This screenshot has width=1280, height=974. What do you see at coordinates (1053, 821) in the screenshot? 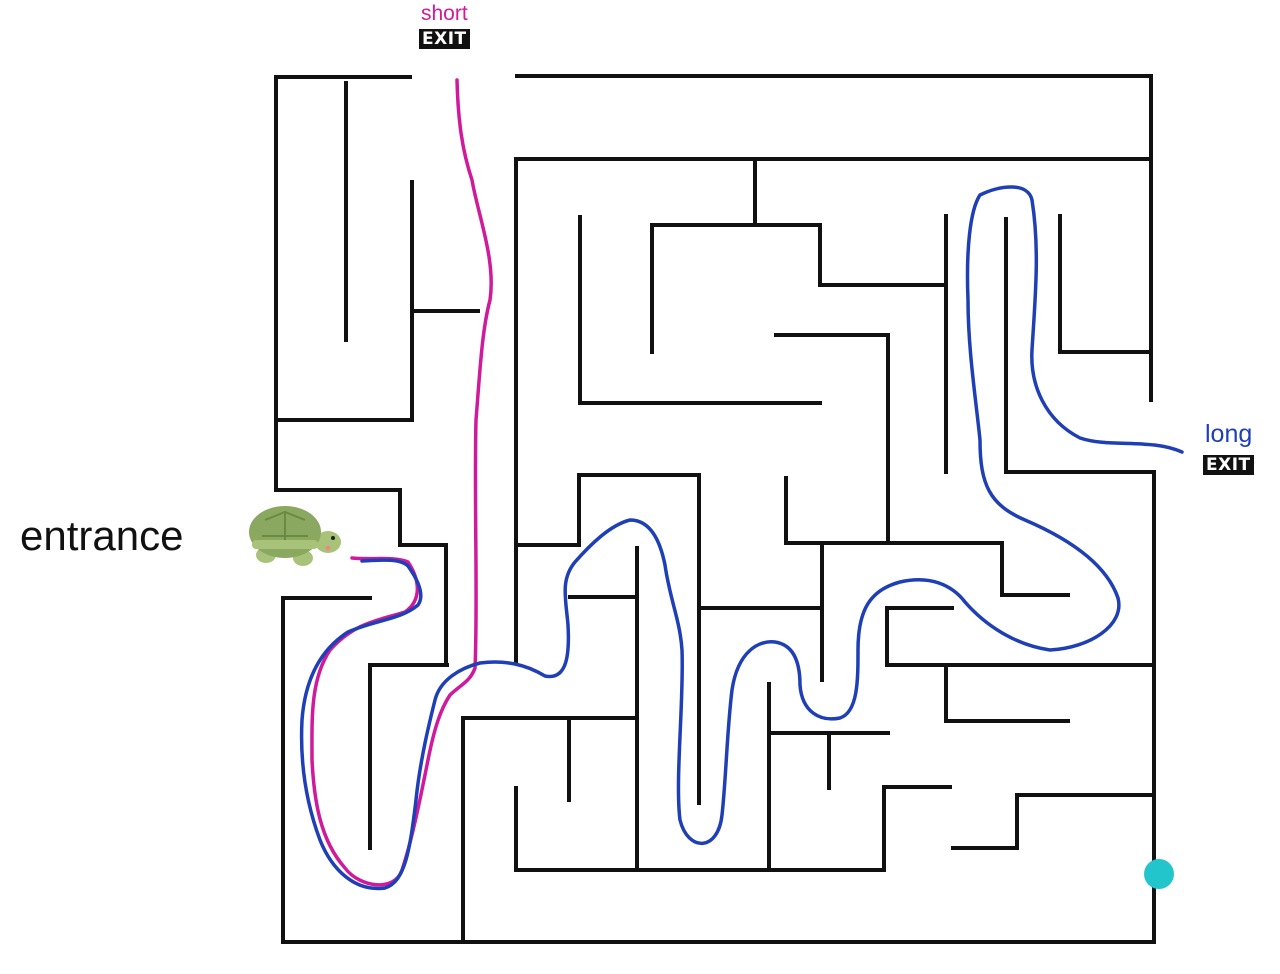
I see `wall-b6` at bounding box center [1053, 821].